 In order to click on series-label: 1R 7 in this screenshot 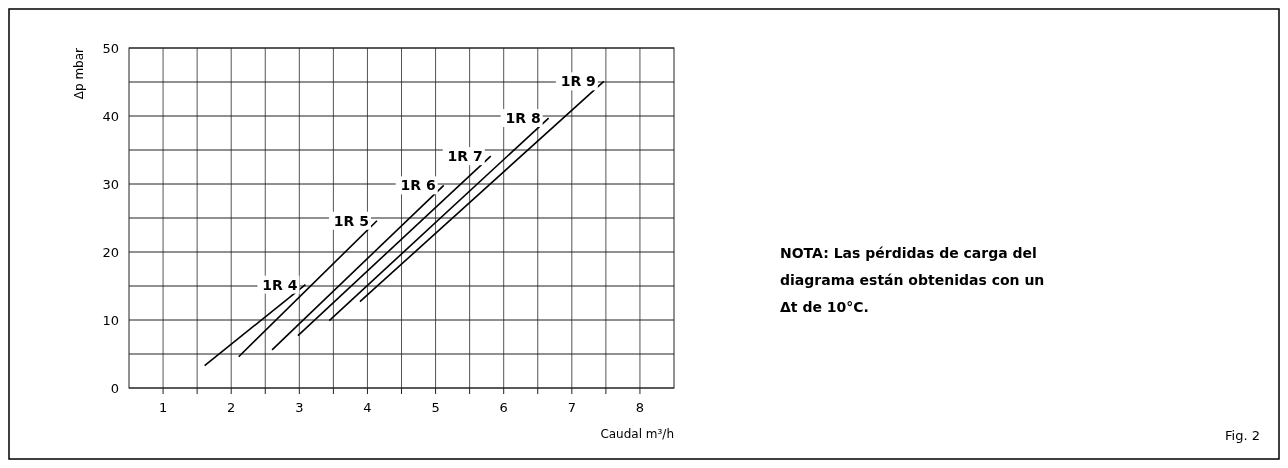, I will do `click(465, 156)`.